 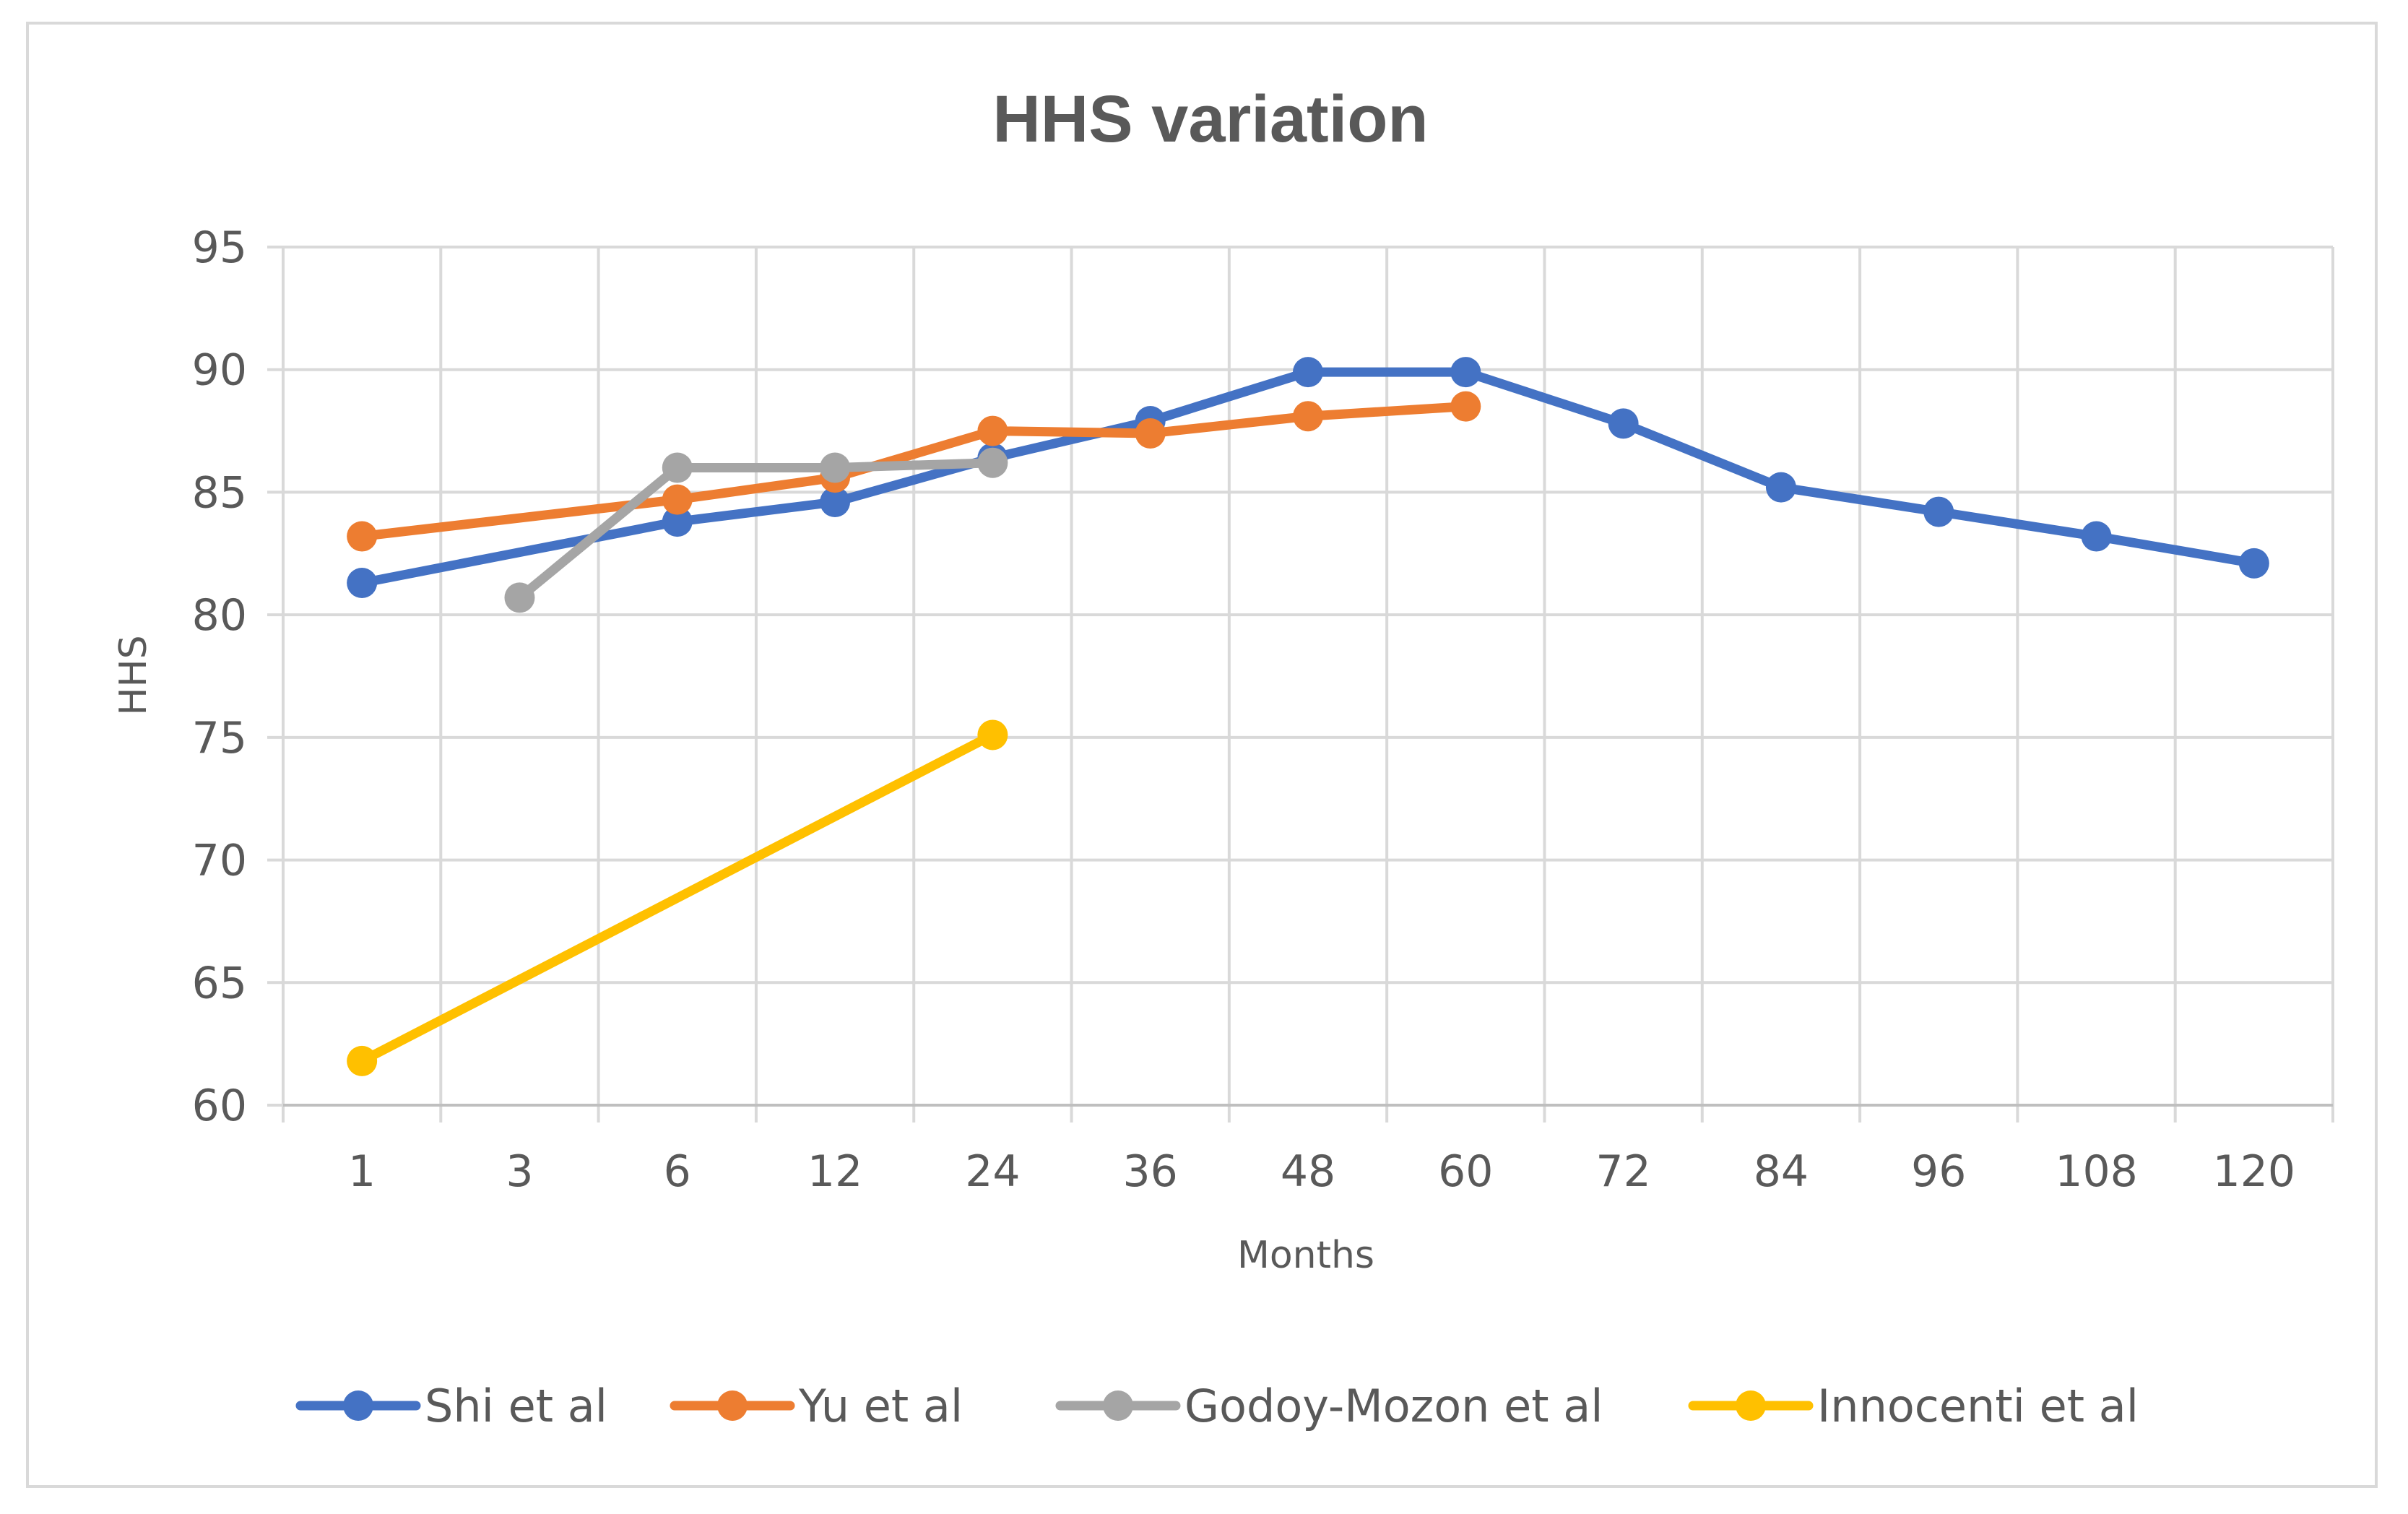 I want to click on x-tick-label: 24, so click(x=993, y=1171).